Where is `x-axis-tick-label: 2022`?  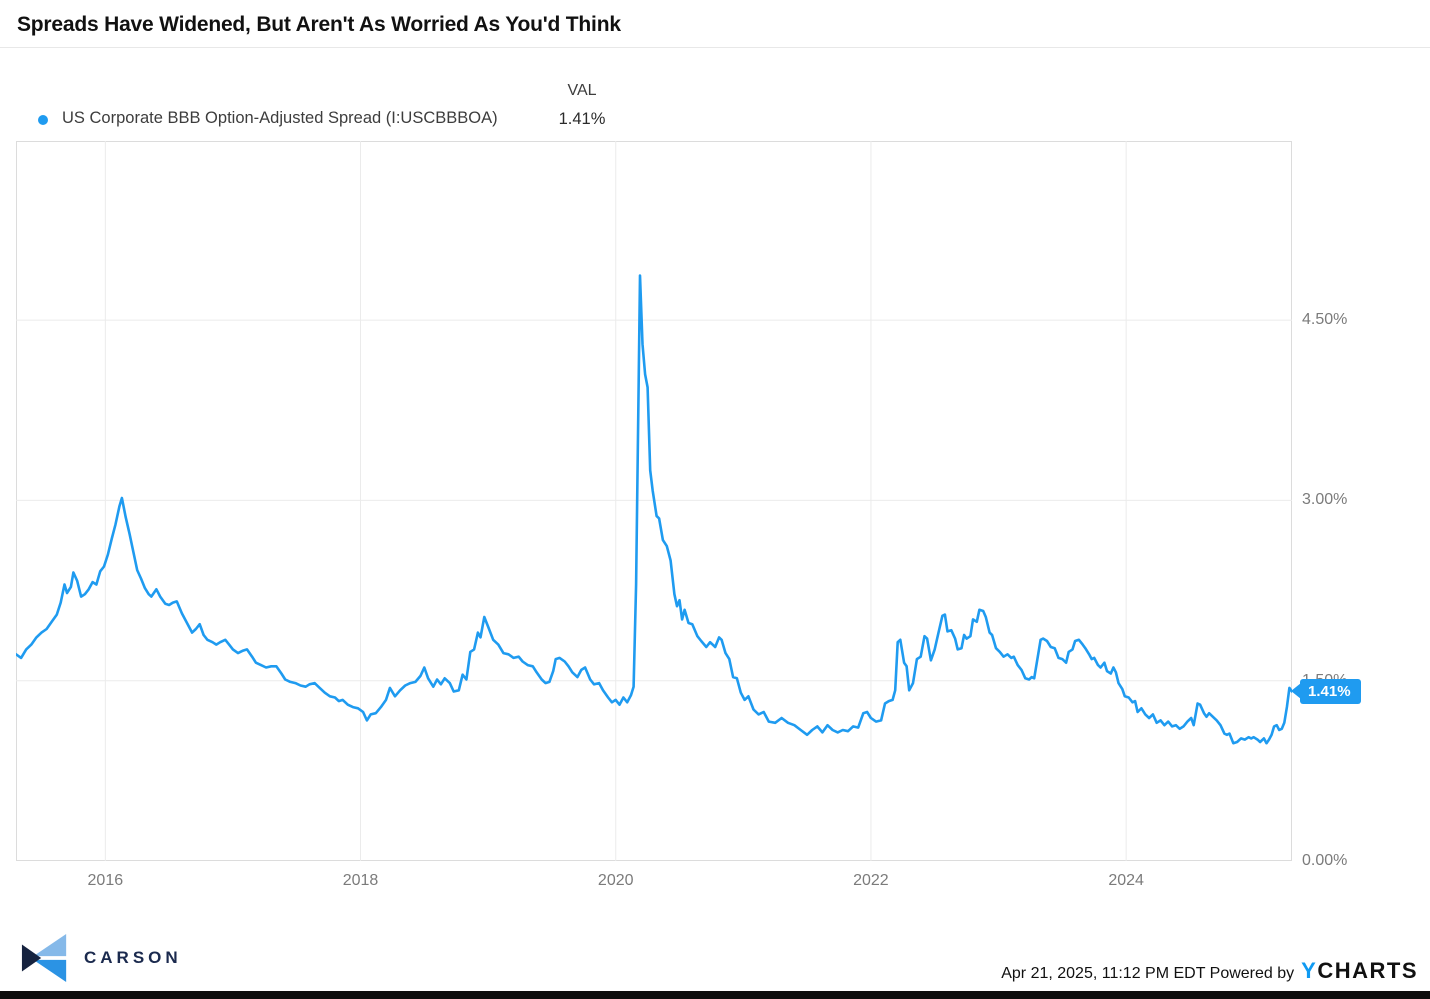 x-axis-tick-label: 2022 is located at coordinates (871, 880).